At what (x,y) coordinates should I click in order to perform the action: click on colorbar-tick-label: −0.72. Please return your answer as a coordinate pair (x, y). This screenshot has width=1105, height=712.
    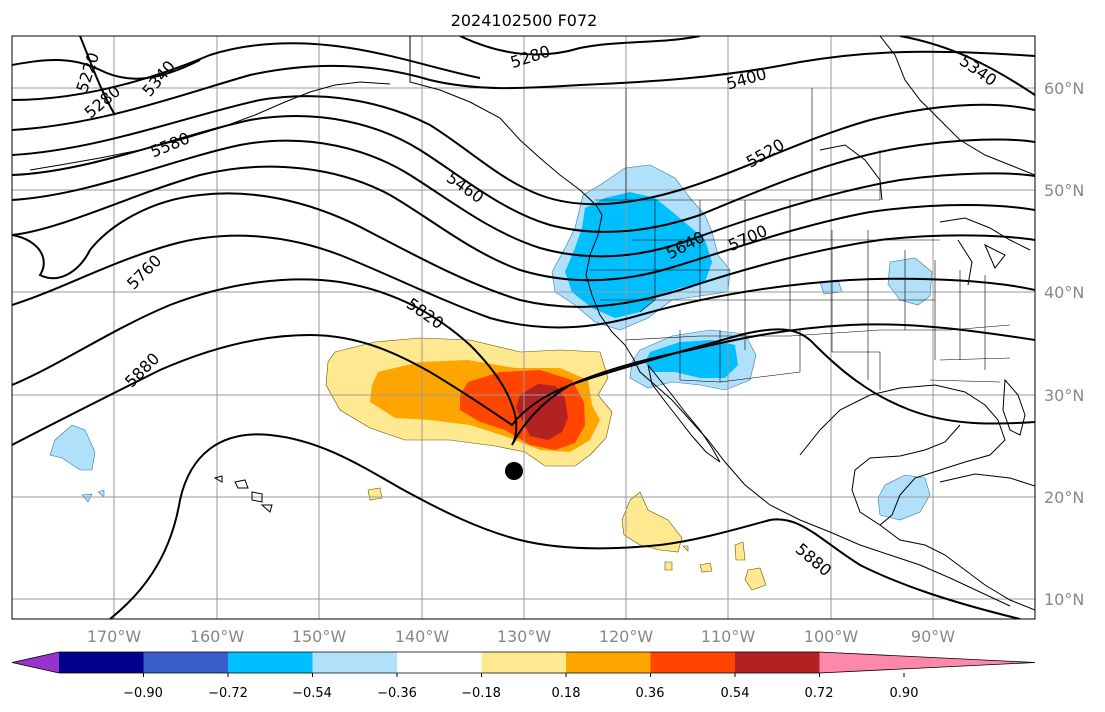
    Looking at the image, I should click on (228, 693).